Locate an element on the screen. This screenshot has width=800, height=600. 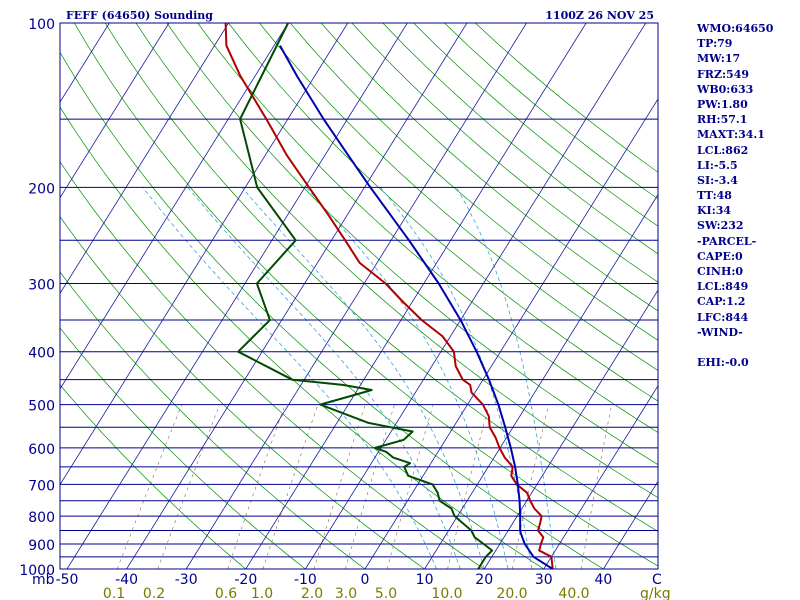
panel-line: LCL:862 is located at coordinates (723, 150).